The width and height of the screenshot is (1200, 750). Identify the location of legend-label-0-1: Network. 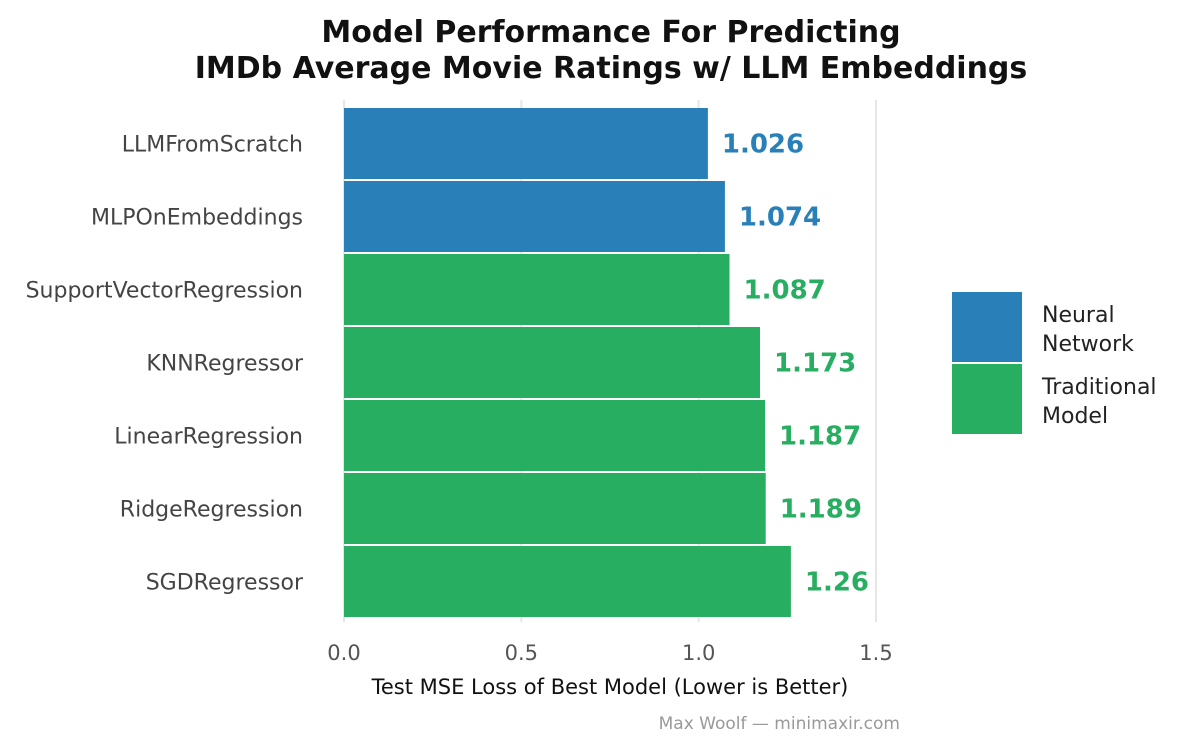
(1088, 344).